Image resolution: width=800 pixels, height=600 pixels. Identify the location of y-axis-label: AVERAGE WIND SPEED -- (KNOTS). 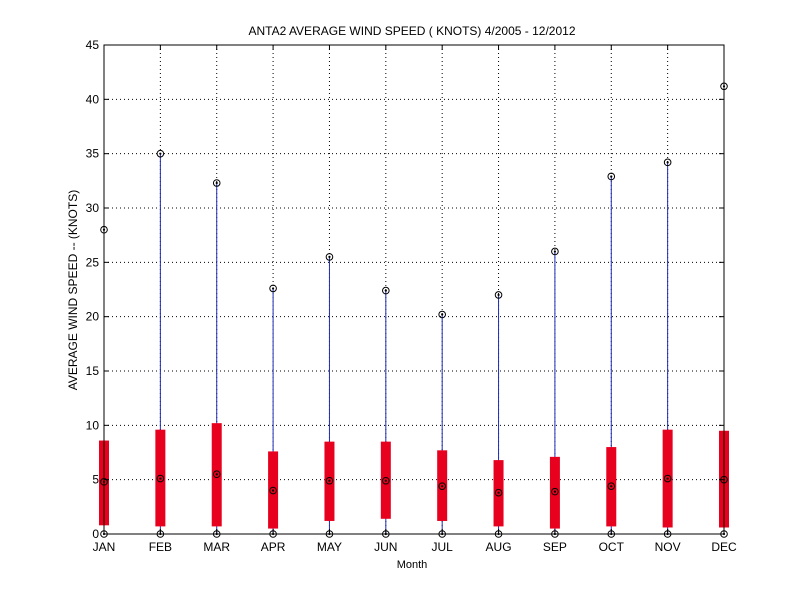
(73, 290).